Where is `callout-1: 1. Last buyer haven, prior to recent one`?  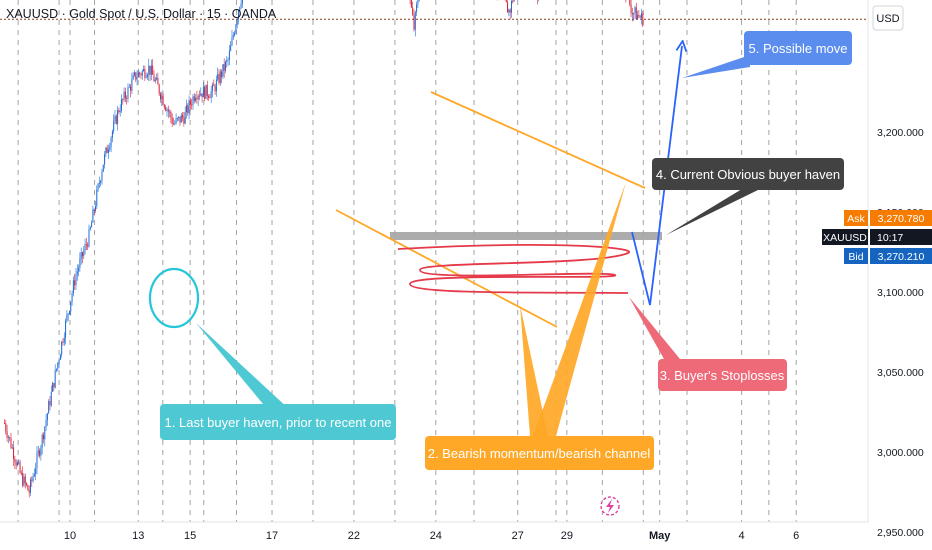 callout-1: 1. Last buyer haven, prior to recent one is located at coordinates (278, 422).